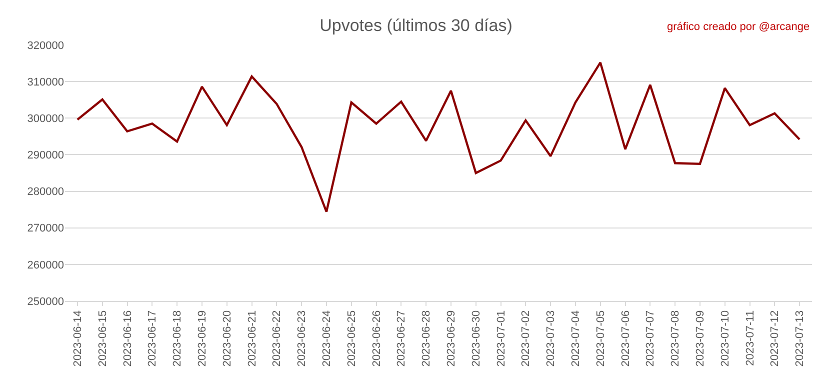 This screenshot has height=379, width=832. What do you see at coordinates (45, 302) in the screenshot?
I see `y-tick-label: 250000` at bounding box center [45, 302].